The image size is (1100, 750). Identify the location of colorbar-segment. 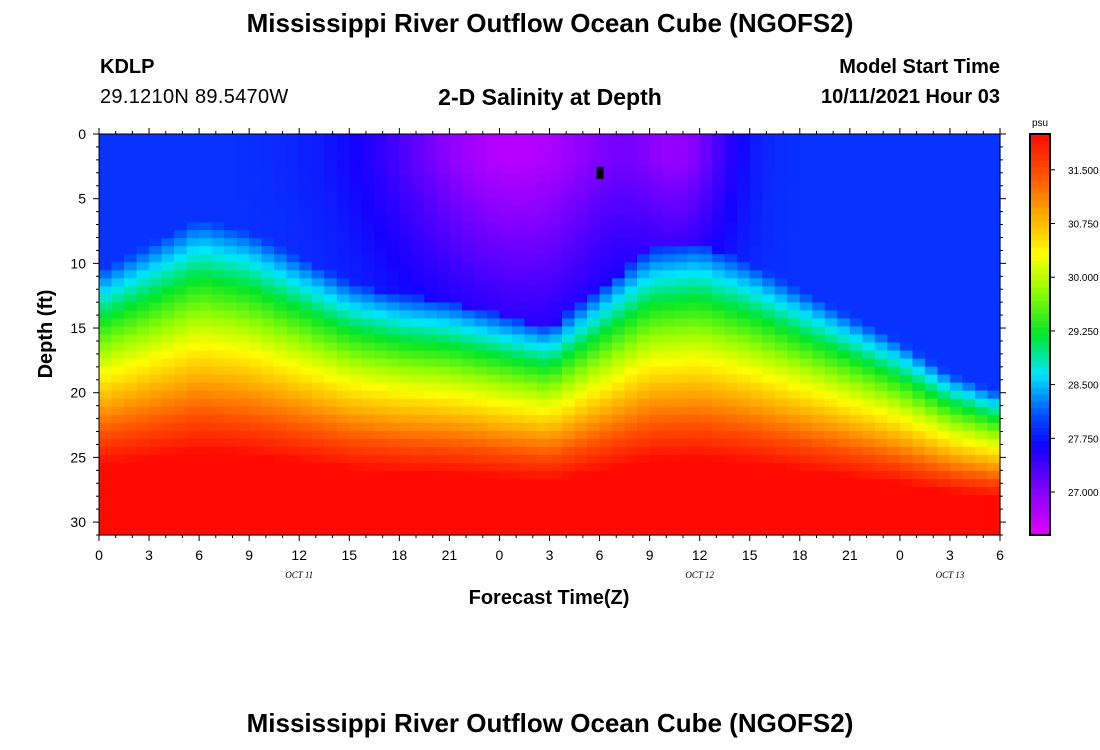
(1040, 358).